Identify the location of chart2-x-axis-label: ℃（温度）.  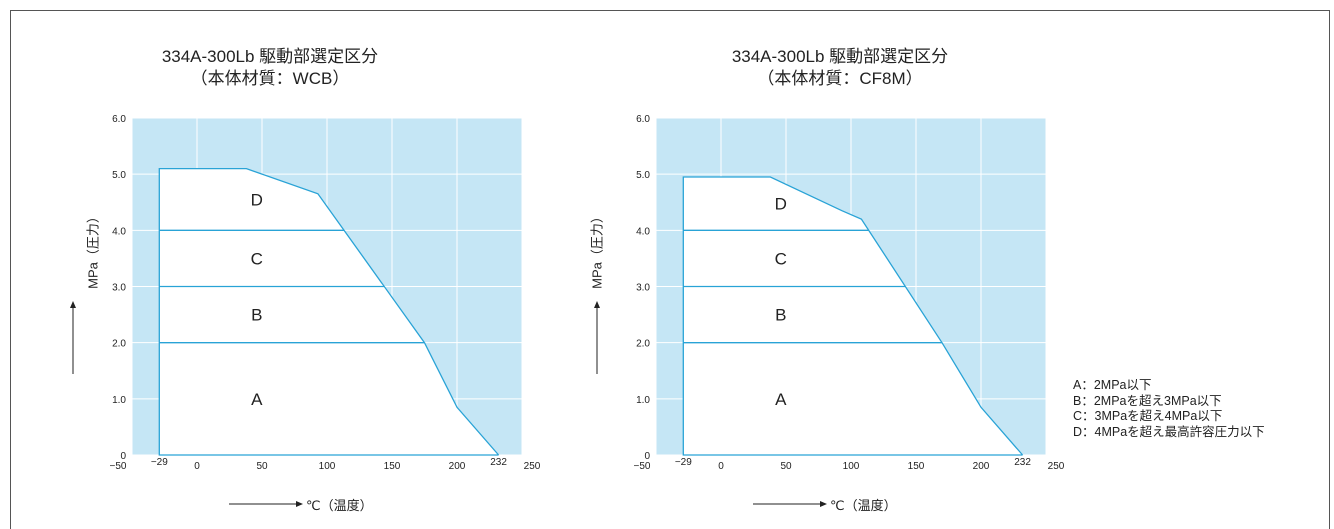
(863, 505).